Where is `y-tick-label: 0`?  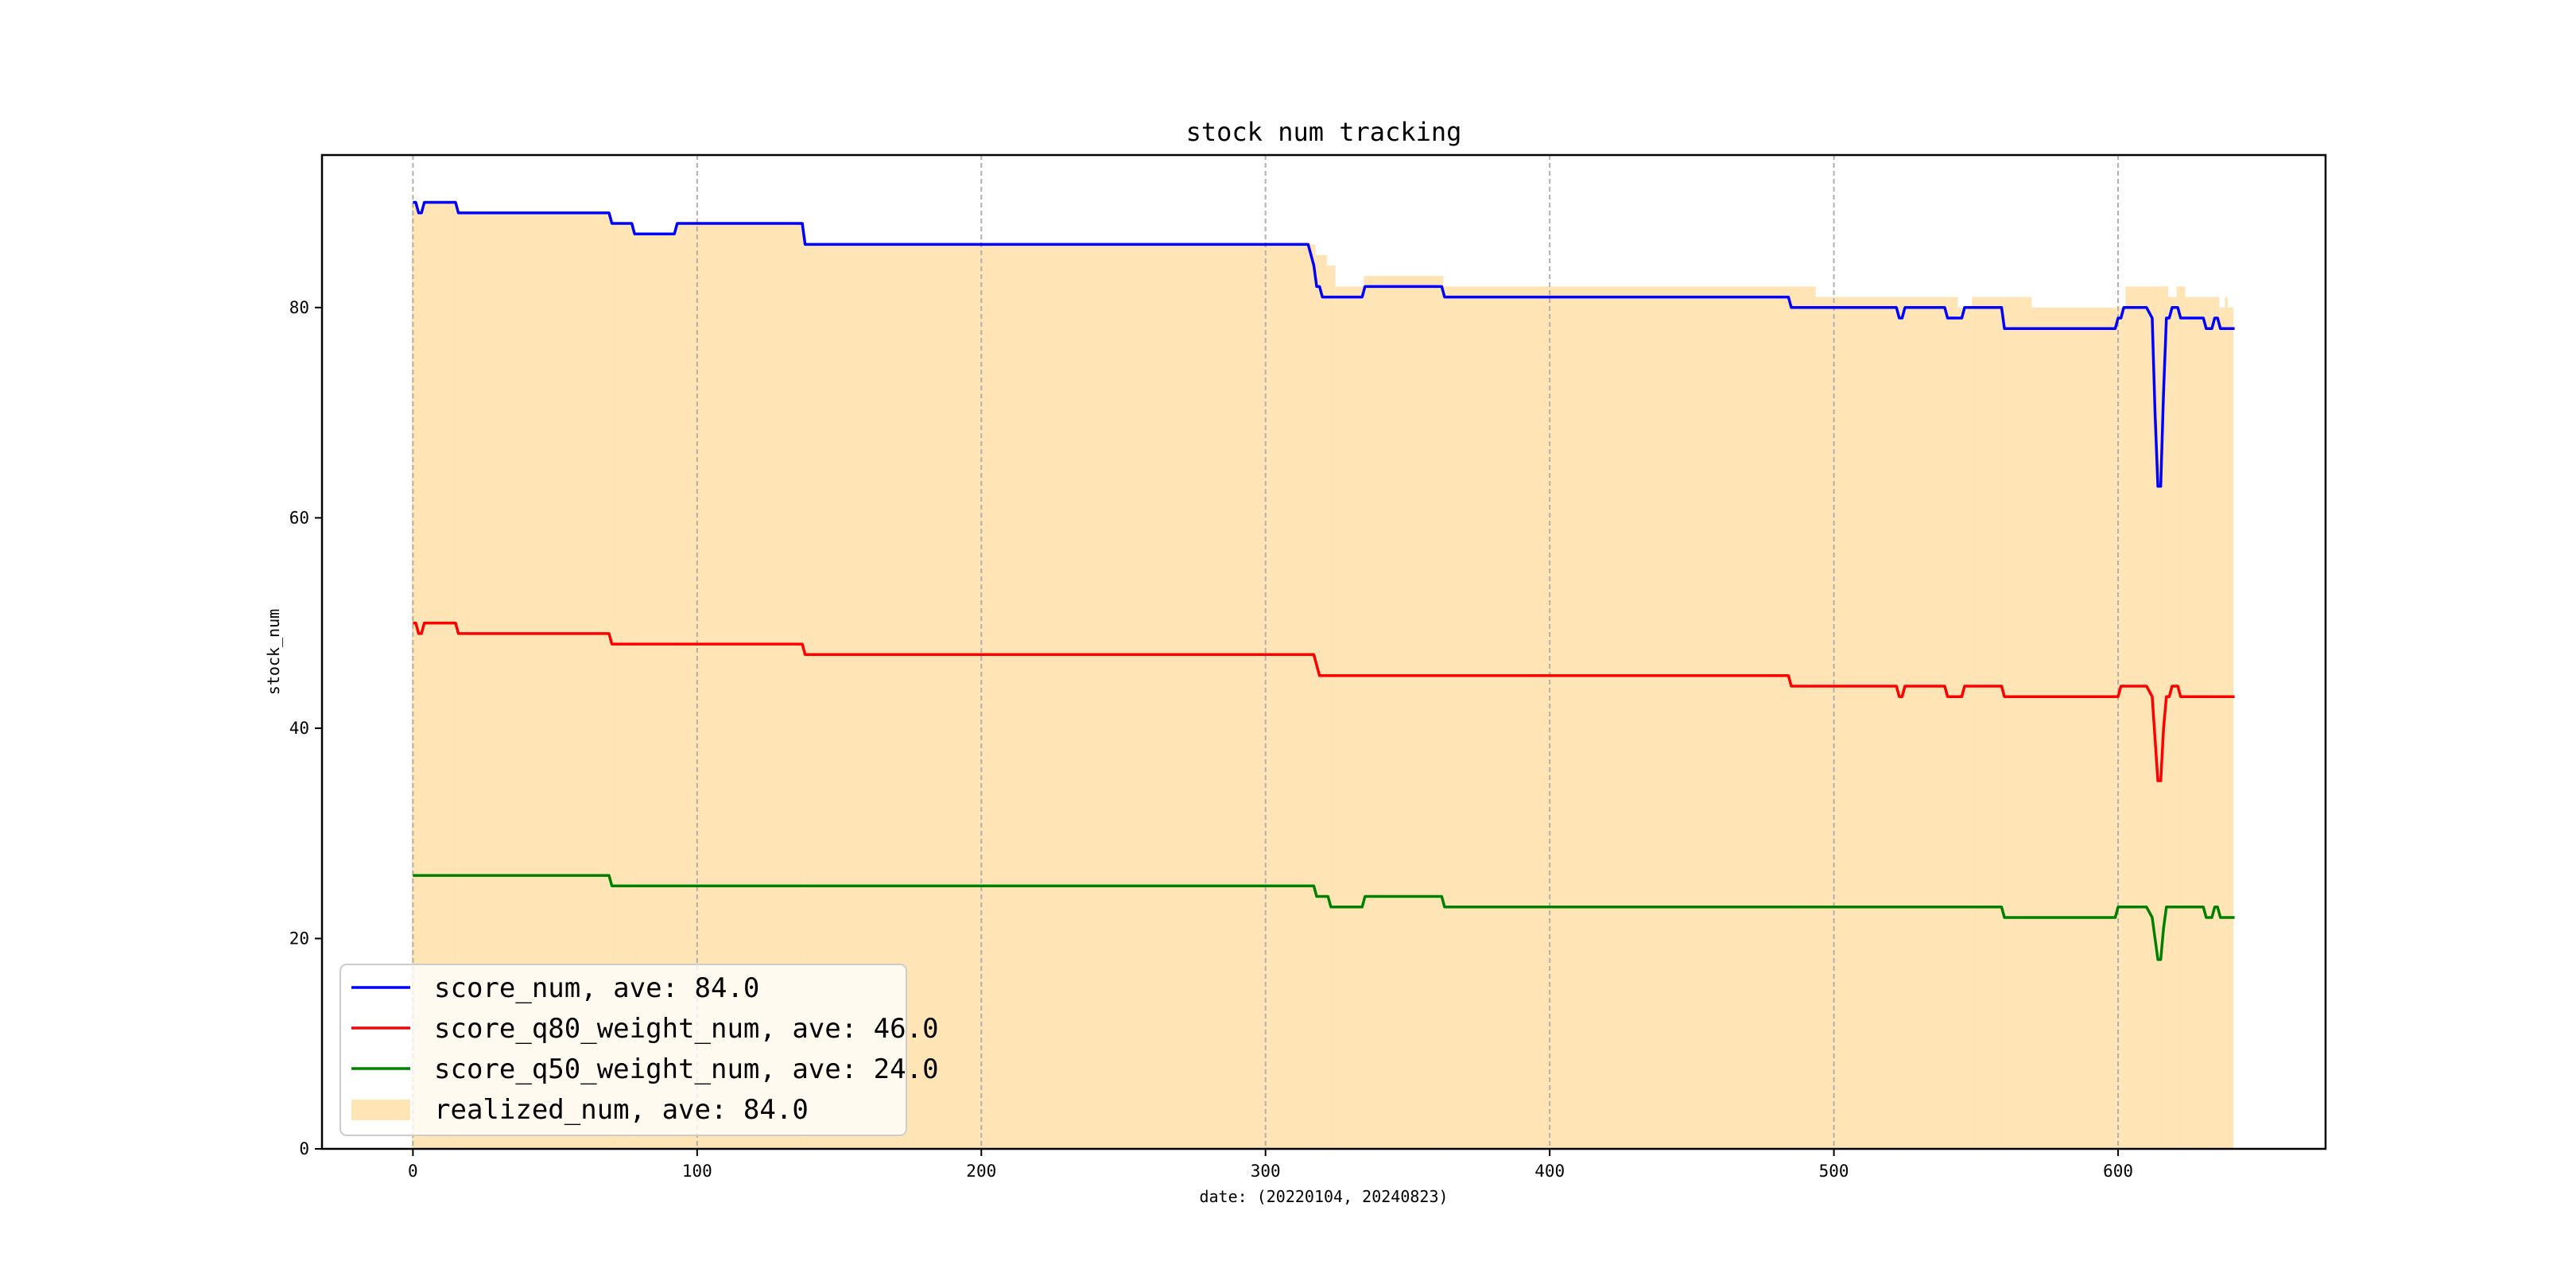
y-tick-label: 0 is located at coordinates (304, 1148).